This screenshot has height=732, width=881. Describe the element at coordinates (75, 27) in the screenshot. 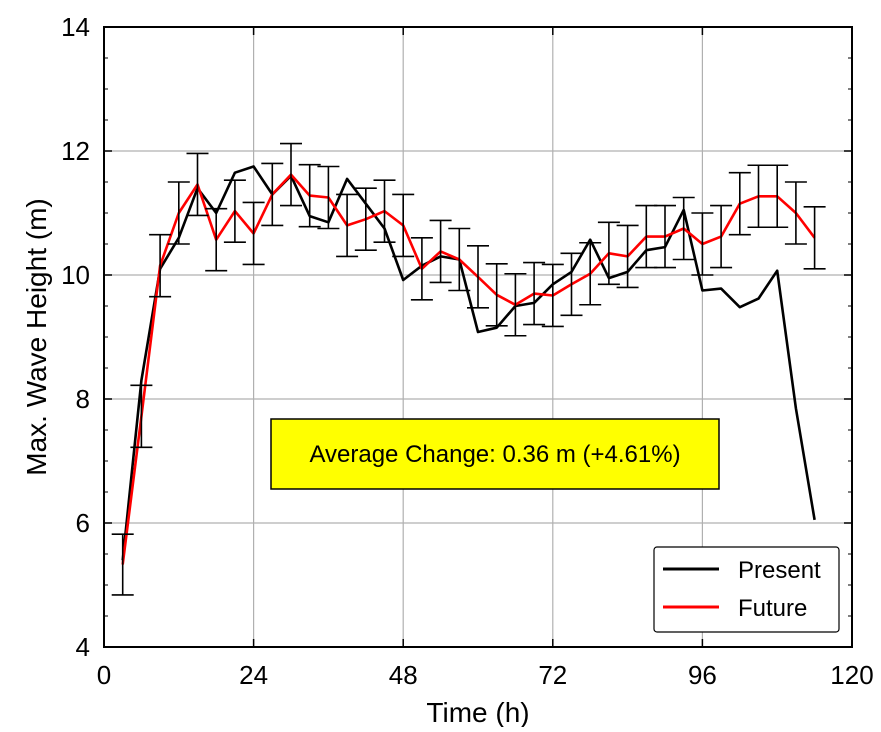

I see `y-tick-label: 14` at that location.